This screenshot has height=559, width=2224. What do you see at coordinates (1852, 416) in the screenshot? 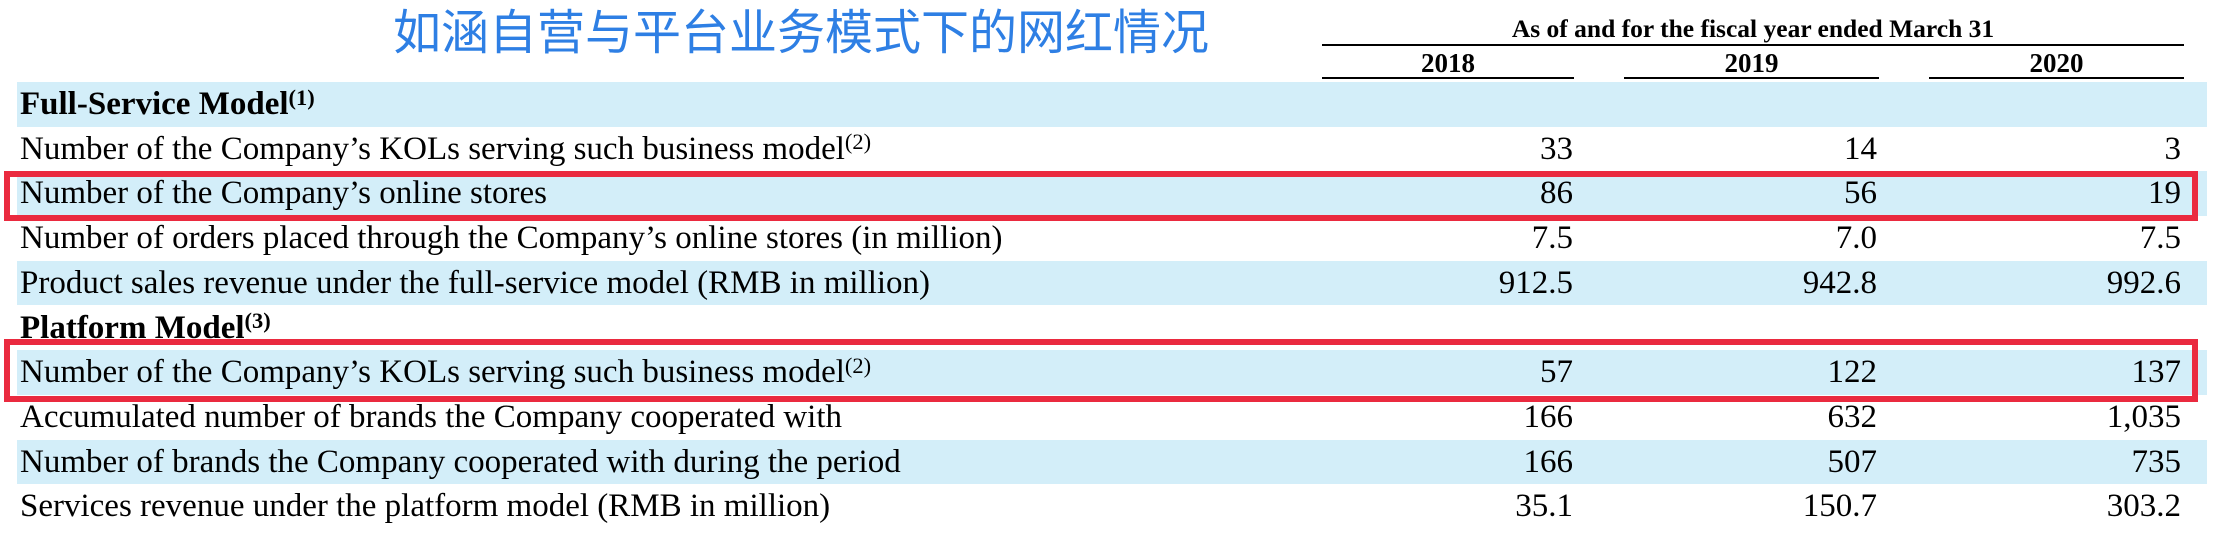
I see `value-2019: 632` at bounding box center [1852, 416].